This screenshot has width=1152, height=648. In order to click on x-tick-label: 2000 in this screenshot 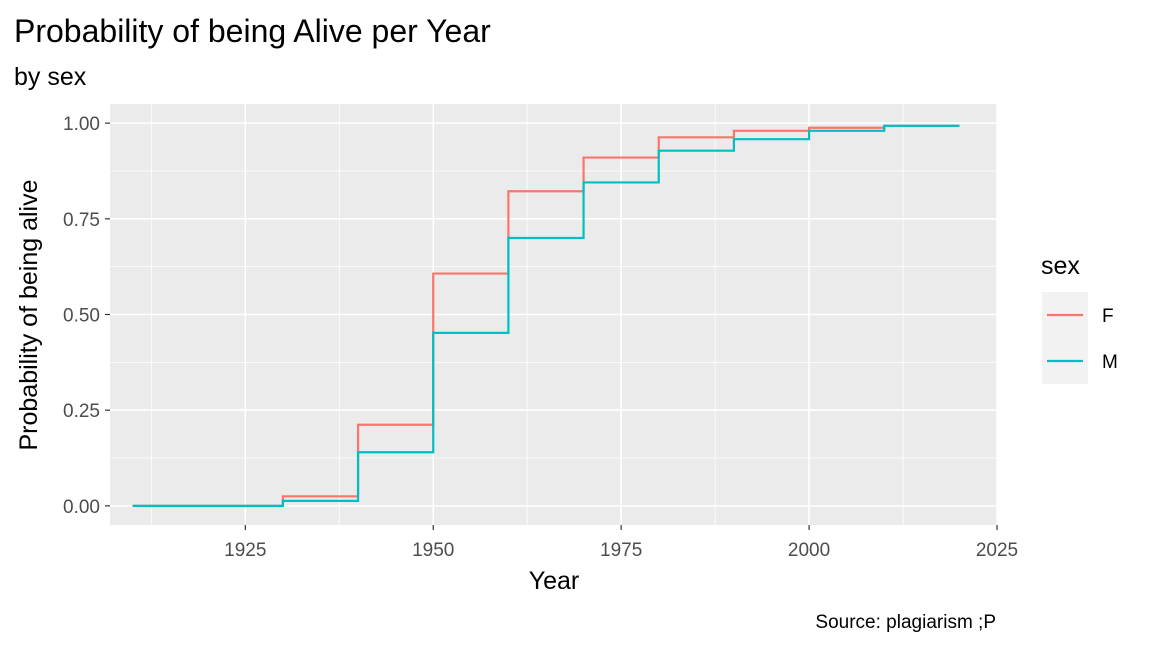, I will do `click(809, 550)`.